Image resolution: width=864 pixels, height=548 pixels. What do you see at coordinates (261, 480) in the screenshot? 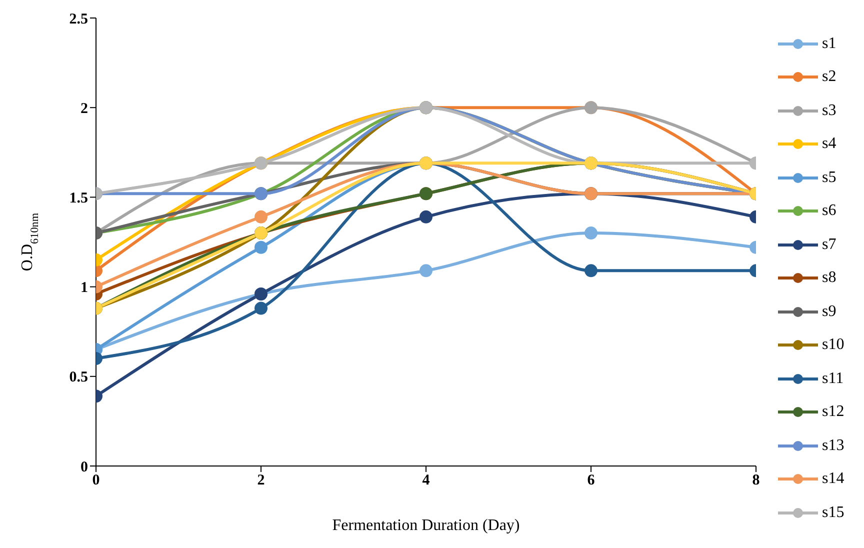
I see `x-tick-label: 2` at bounding box center [261, 480].